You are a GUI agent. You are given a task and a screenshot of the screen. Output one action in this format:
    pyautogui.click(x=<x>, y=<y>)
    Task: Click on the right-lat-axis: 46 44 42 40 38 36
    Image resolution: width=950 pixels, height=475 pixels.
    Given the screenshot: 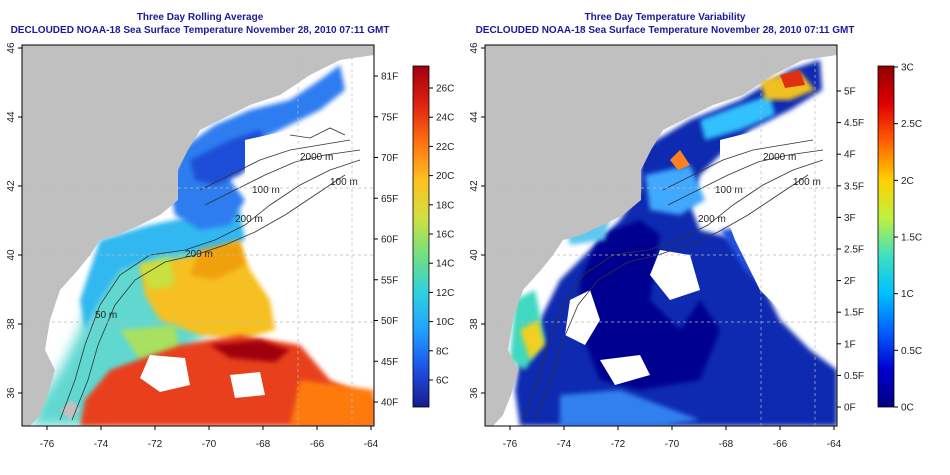 What is the action you would take?
    pyautogui.click(x=477, y=220)
    